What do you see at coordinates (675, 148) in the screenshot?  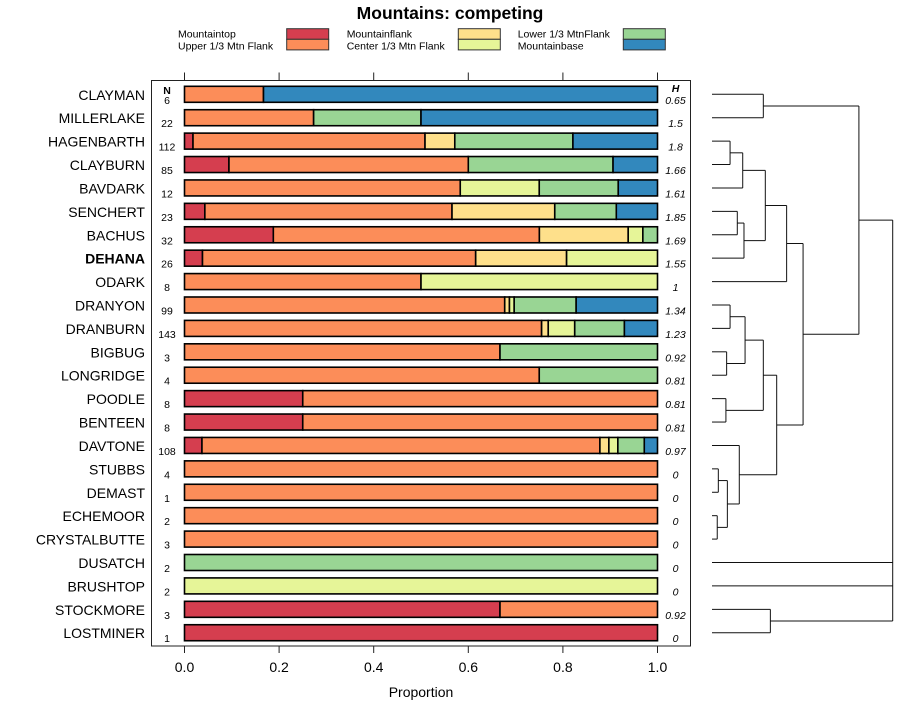 I see `h-value: 1.8` at bounding box center [675, 148].